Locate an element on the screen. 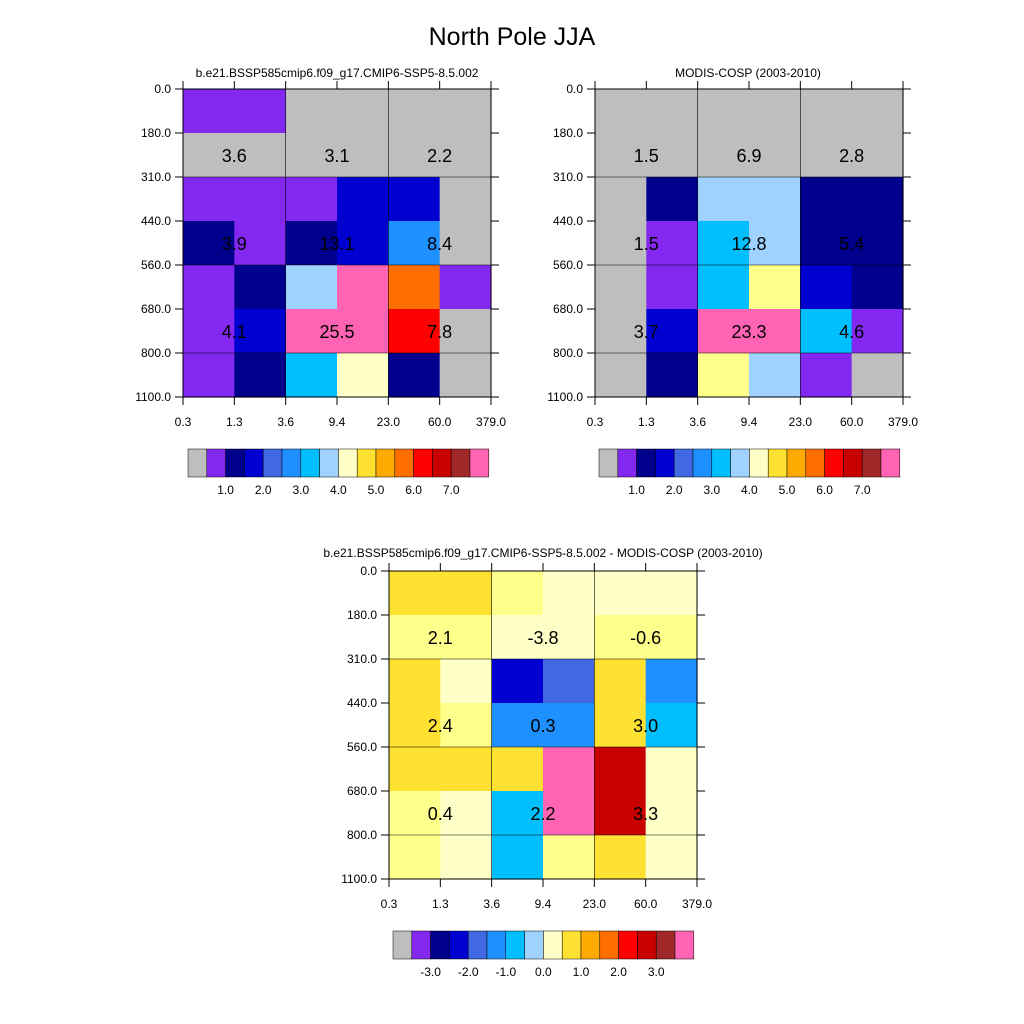 The image size is (1024, 1024). cell-value: 23.3 is located at coordinates (748, 332).